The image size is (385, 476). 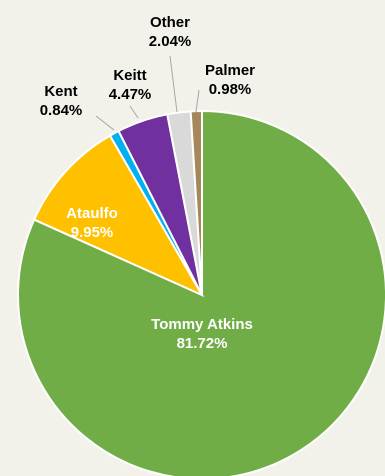 I want to click on leader-line-palmer, so click(x=197, y=101).